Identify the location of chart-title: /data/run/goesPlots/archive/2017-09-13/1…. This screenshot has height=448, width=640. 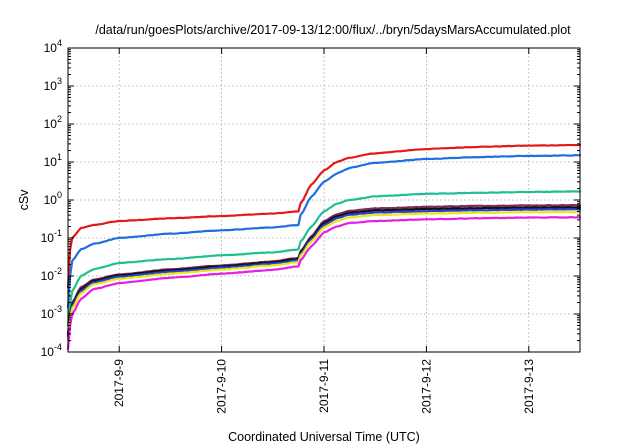
(333, 30).